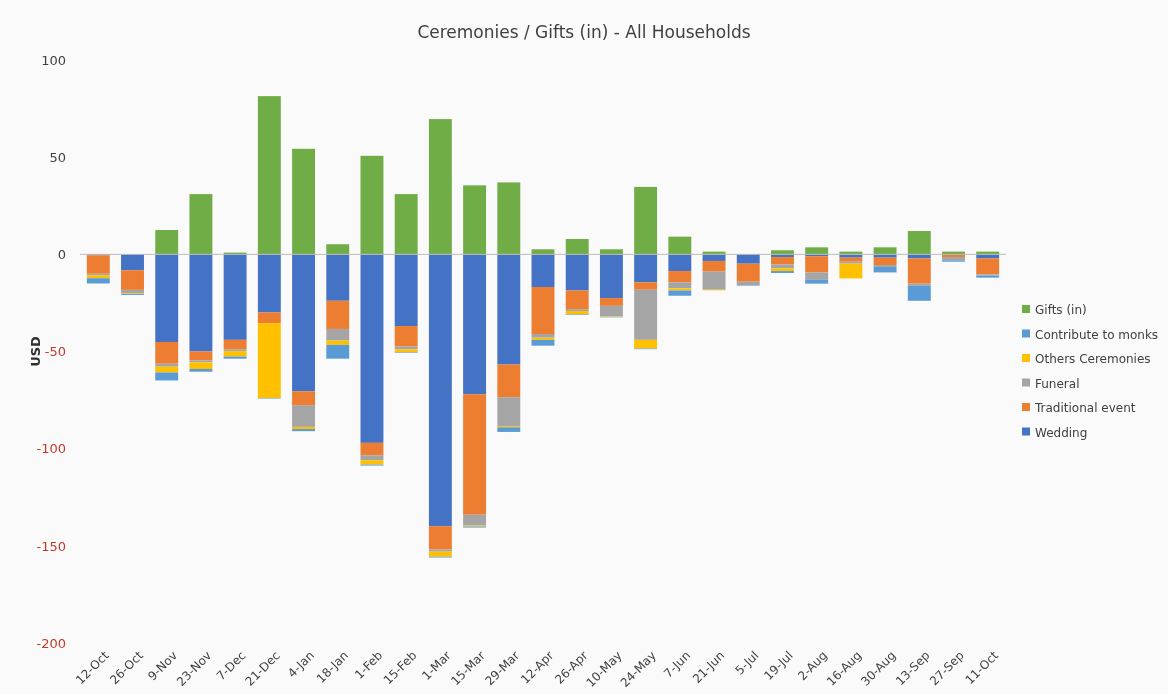  Describe the element at coordinates (1093, 359) in the screenshot. I see `legend-label: Others Ceremonies` at that location.